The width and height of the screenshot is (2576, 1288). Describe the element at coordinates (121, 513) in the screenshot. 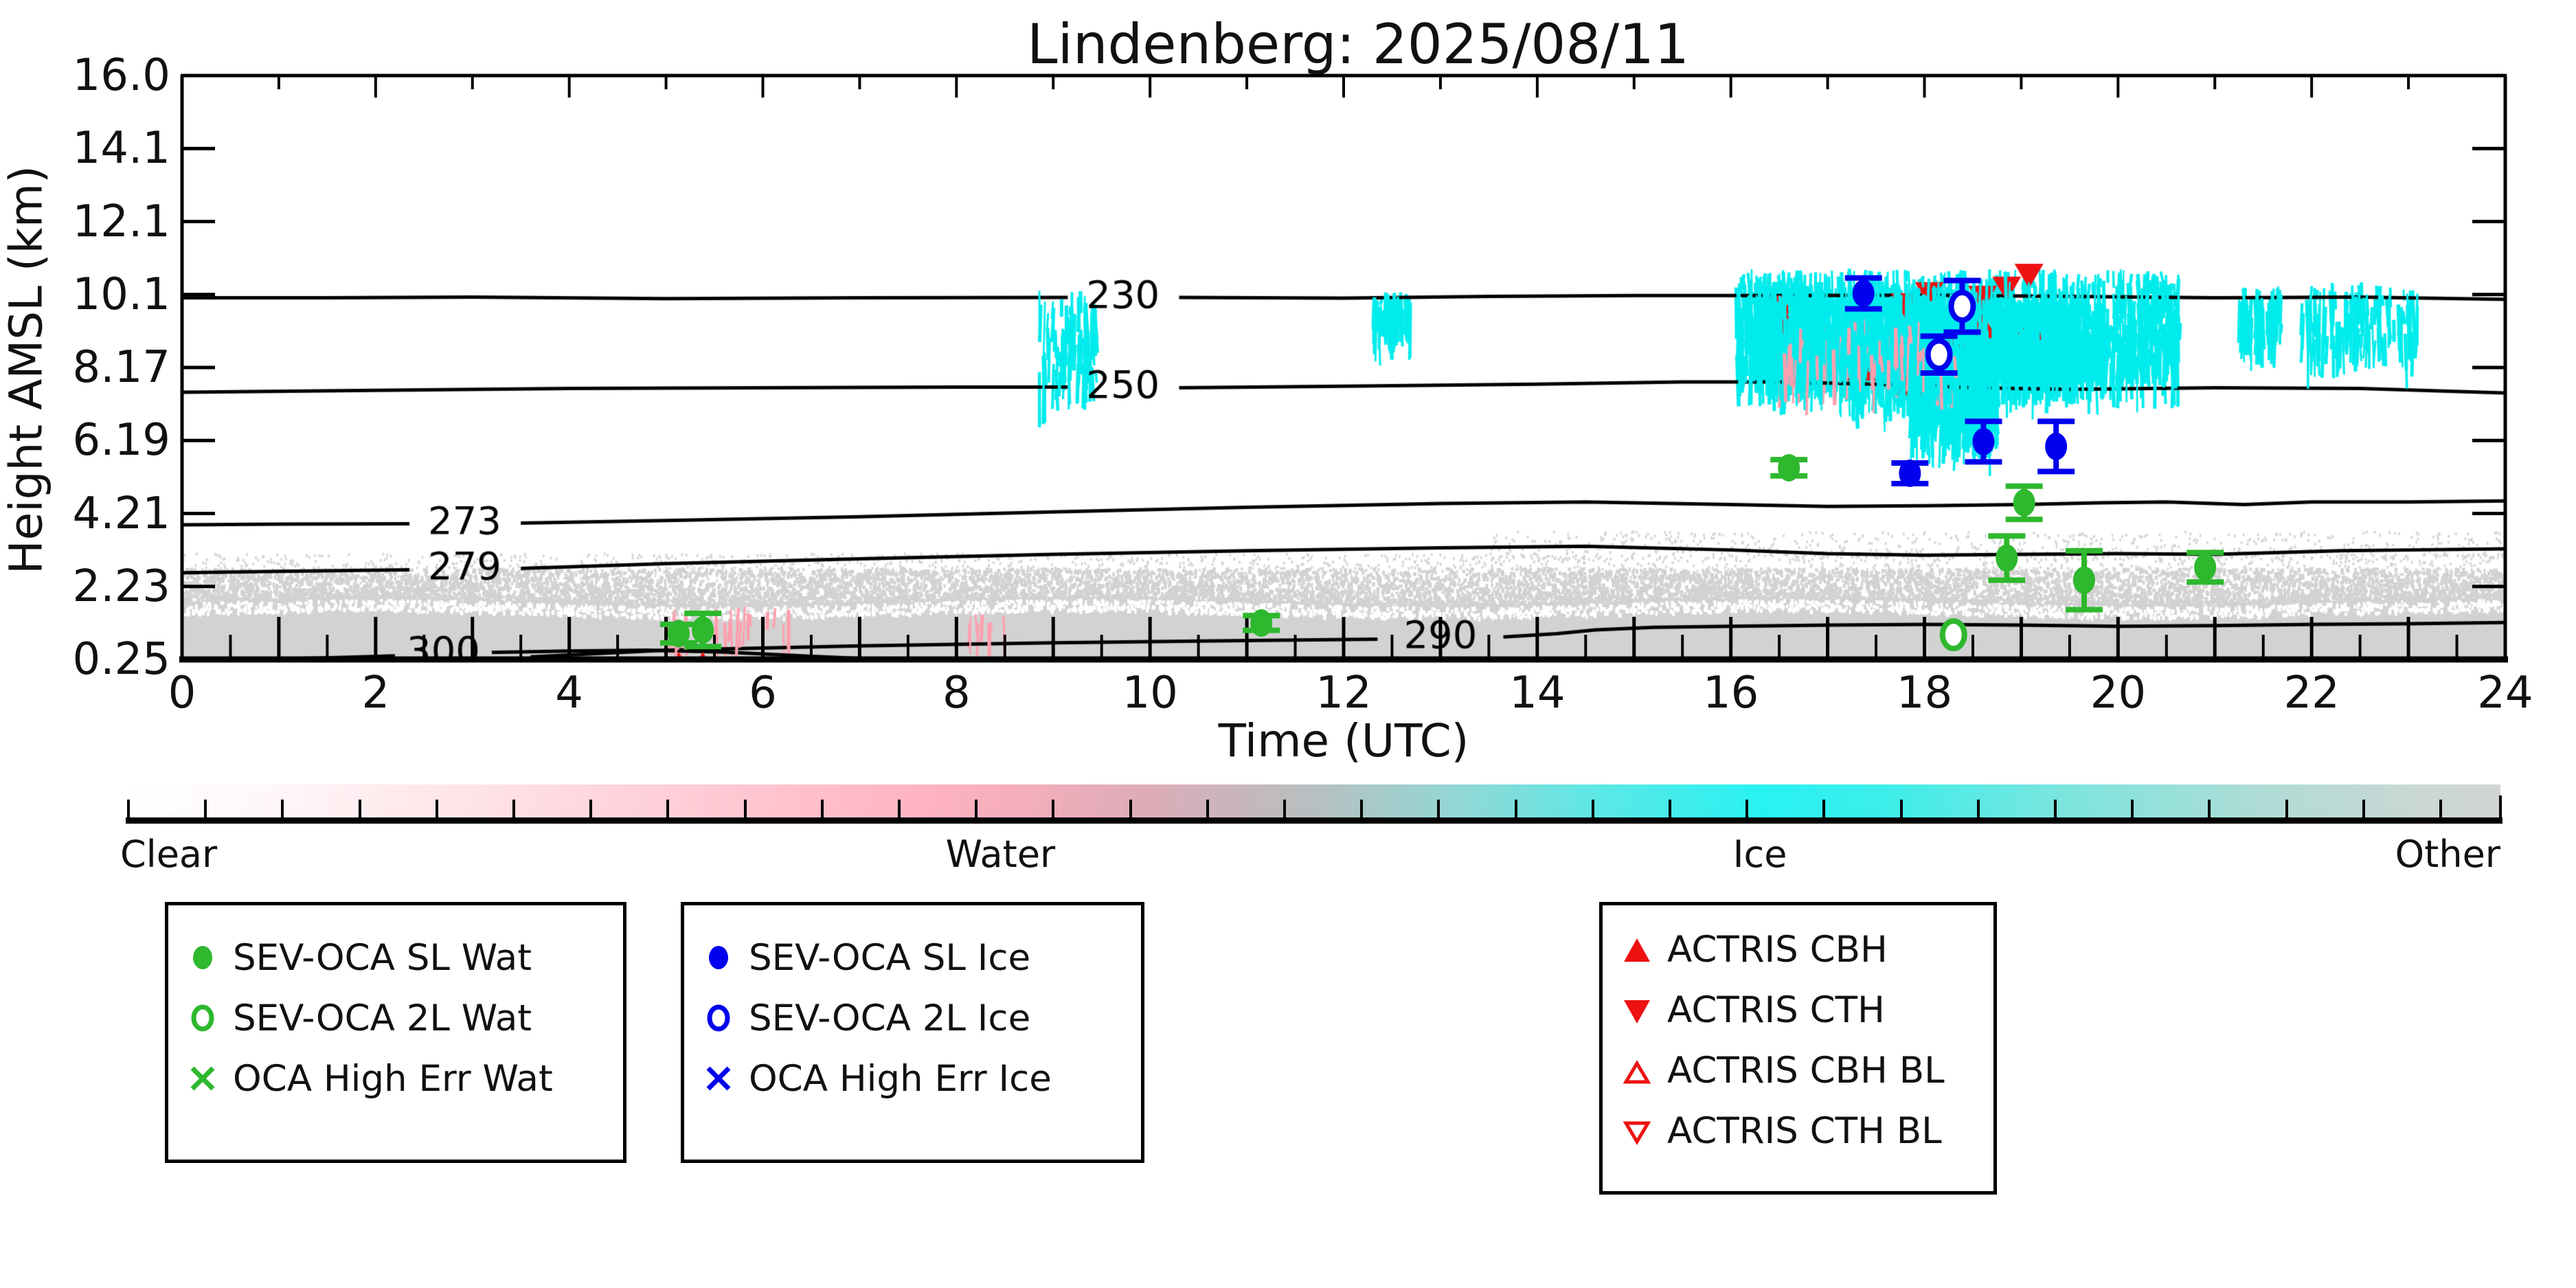

I see `y-tick-label: 4.21` at that location.